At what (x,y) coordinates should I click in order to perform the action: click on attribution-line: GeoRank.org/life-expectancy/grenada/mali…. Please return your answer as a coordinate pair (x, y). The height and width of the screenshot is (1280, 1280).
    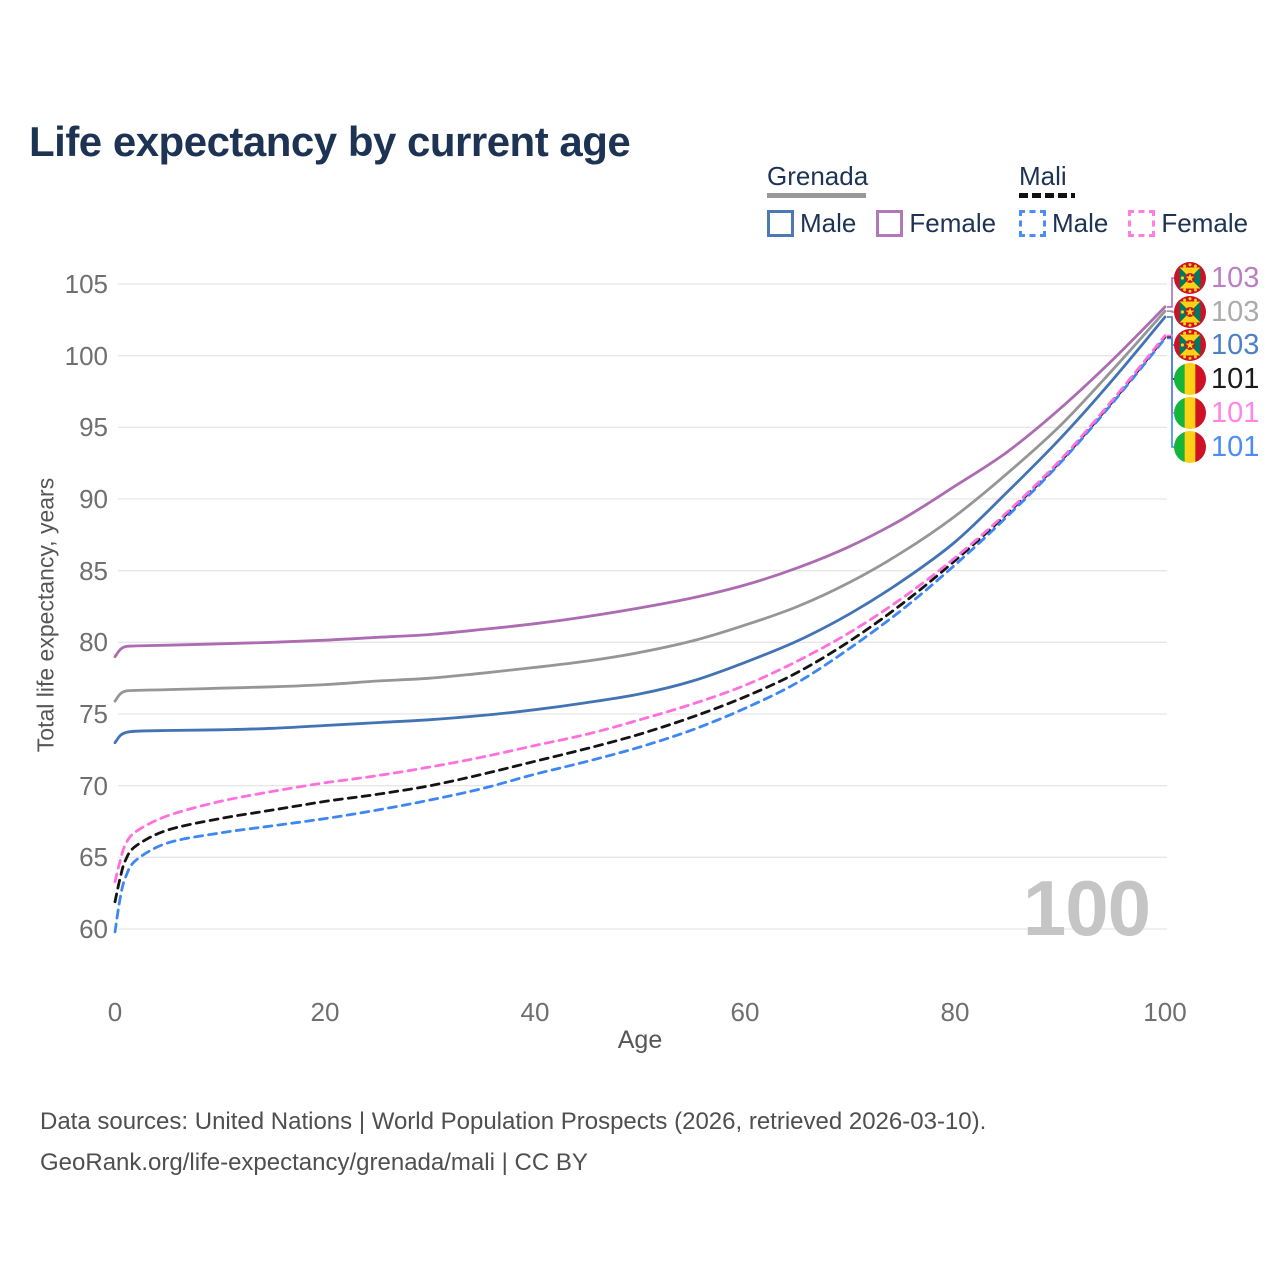
    Looking at the image, I should click on (314, 1162).